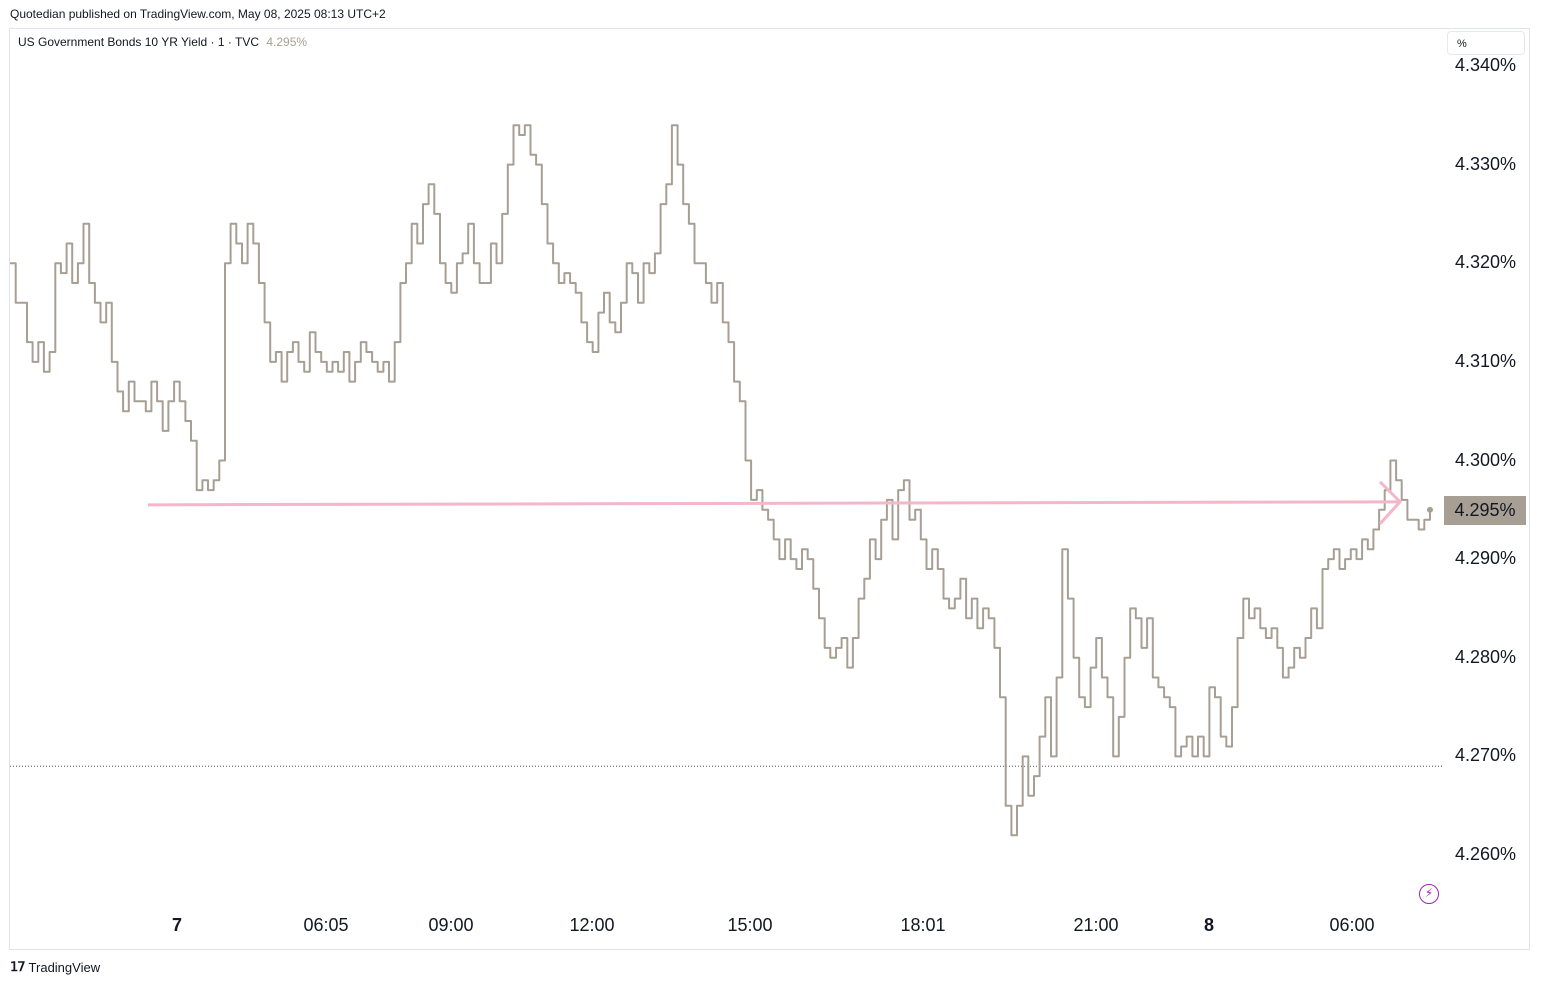 The height and width of the screenshot is (986, 1541). I want to click on time-tick-label: 06:05, so click(326, 925).